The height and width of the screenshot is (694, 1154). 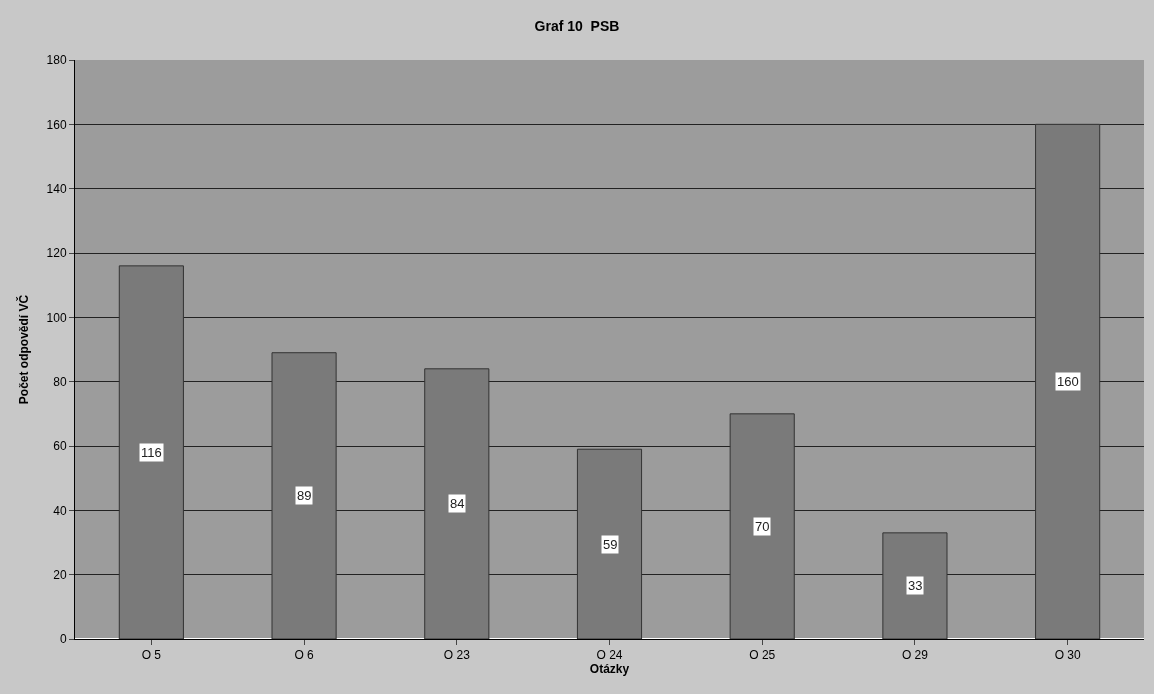 I want to click on y-tick-label: 180, so click(x=56, y=60).